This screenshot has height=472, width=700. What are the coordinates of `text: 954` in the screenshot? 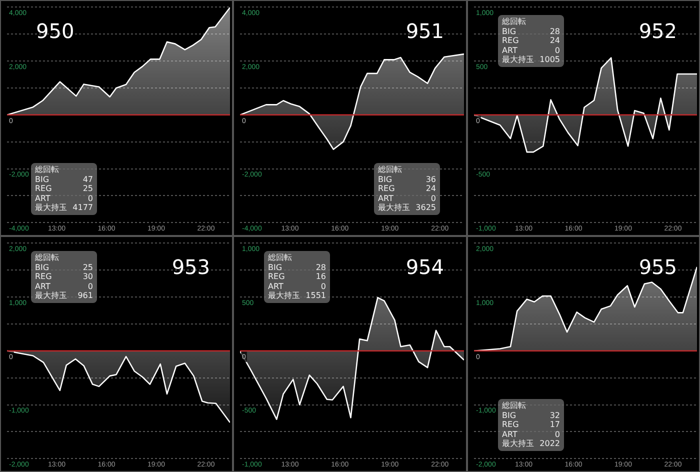 It's located at (425, 267).